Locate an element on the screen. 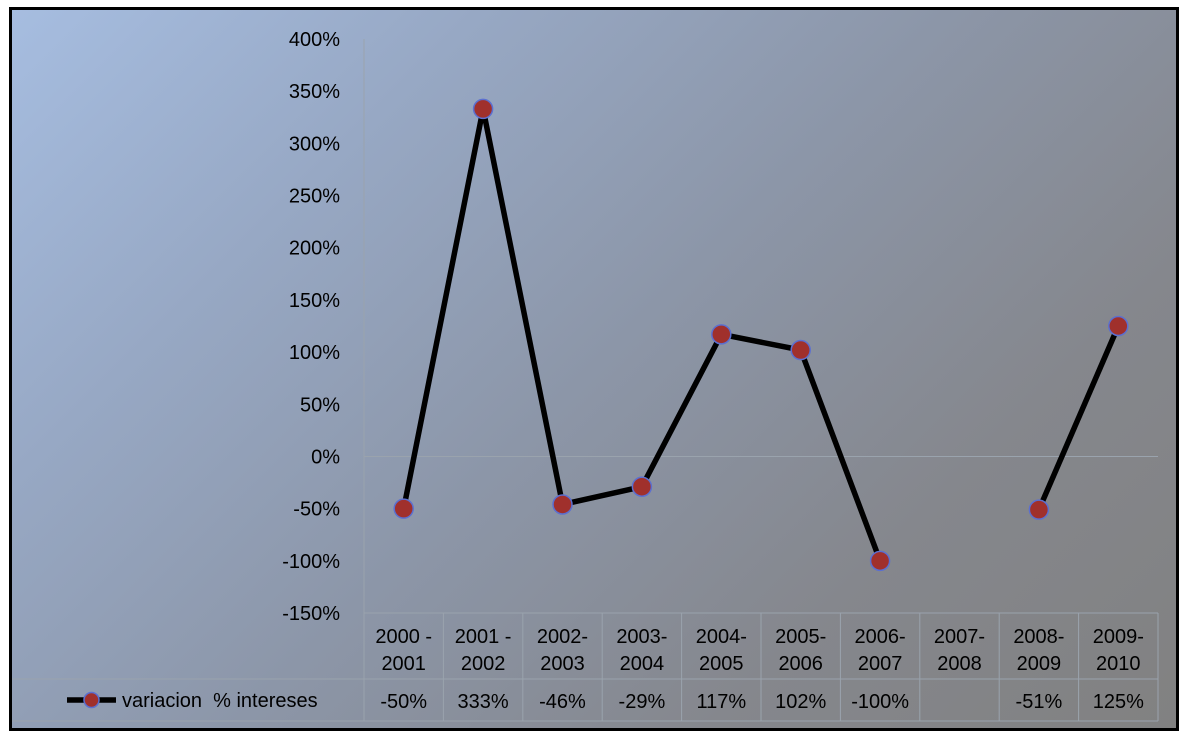 This screenshot has width=1188, height=738. legend-marker-sample is located at coordinates (91, 700).